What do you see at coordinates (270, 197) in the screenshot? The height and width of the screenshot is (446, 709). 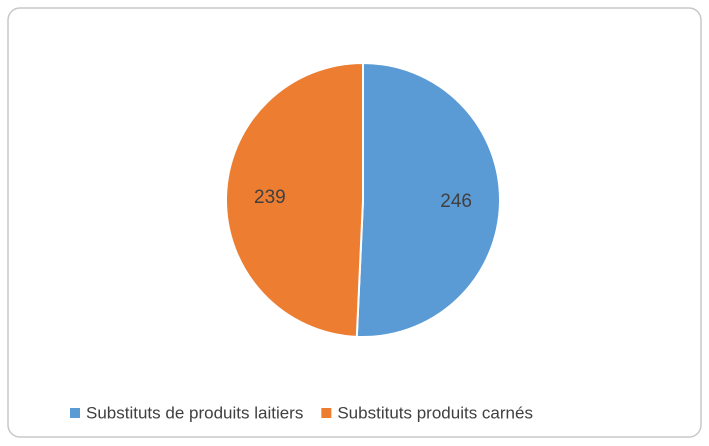 I see `data-label: 239` at bounding box center [270, 197].